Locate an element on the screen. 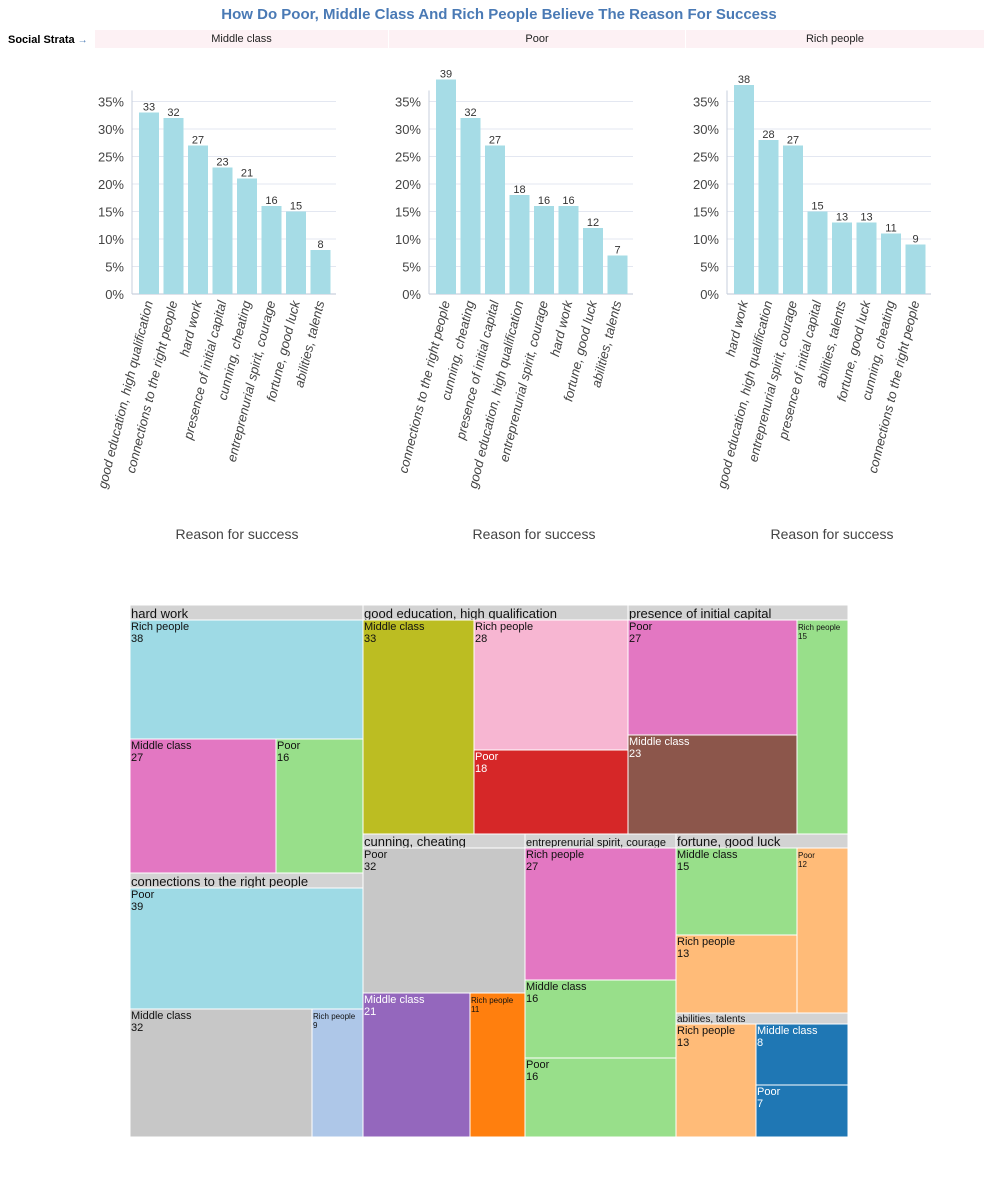 This screenshot has height=1200, width=998. bar-value-label: 16 is located at coordinates (271, 201).